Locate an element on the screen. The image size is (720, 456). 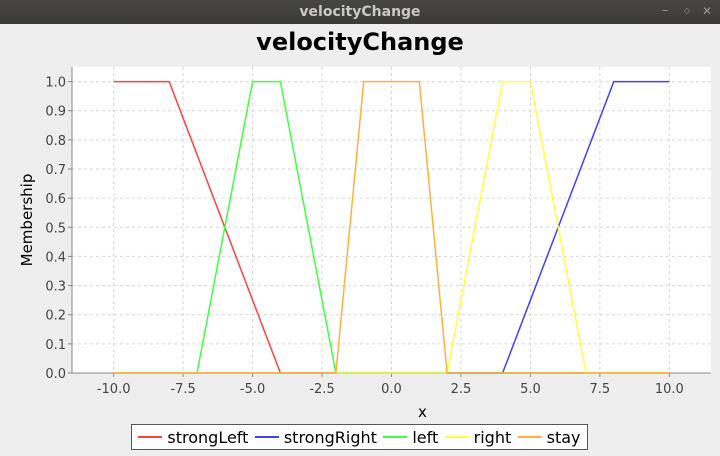
legend-item-strongLeft: strongLeft is located at coordinates (193, 437).